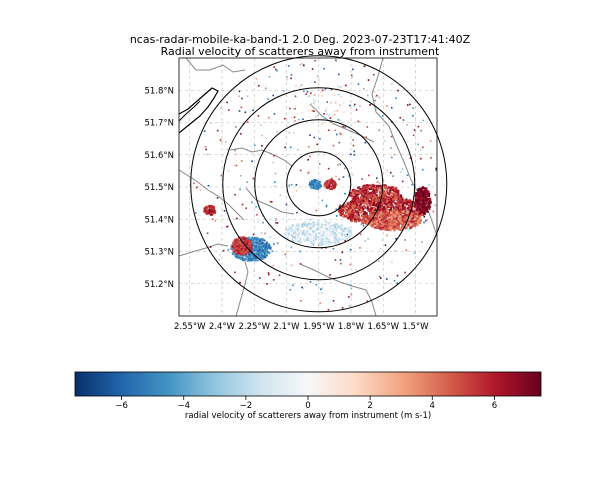 The image size is (600, 480). Describe the element at coordinates (308, 384) in the screenshot. I see `colorbar-gradient` at that location.